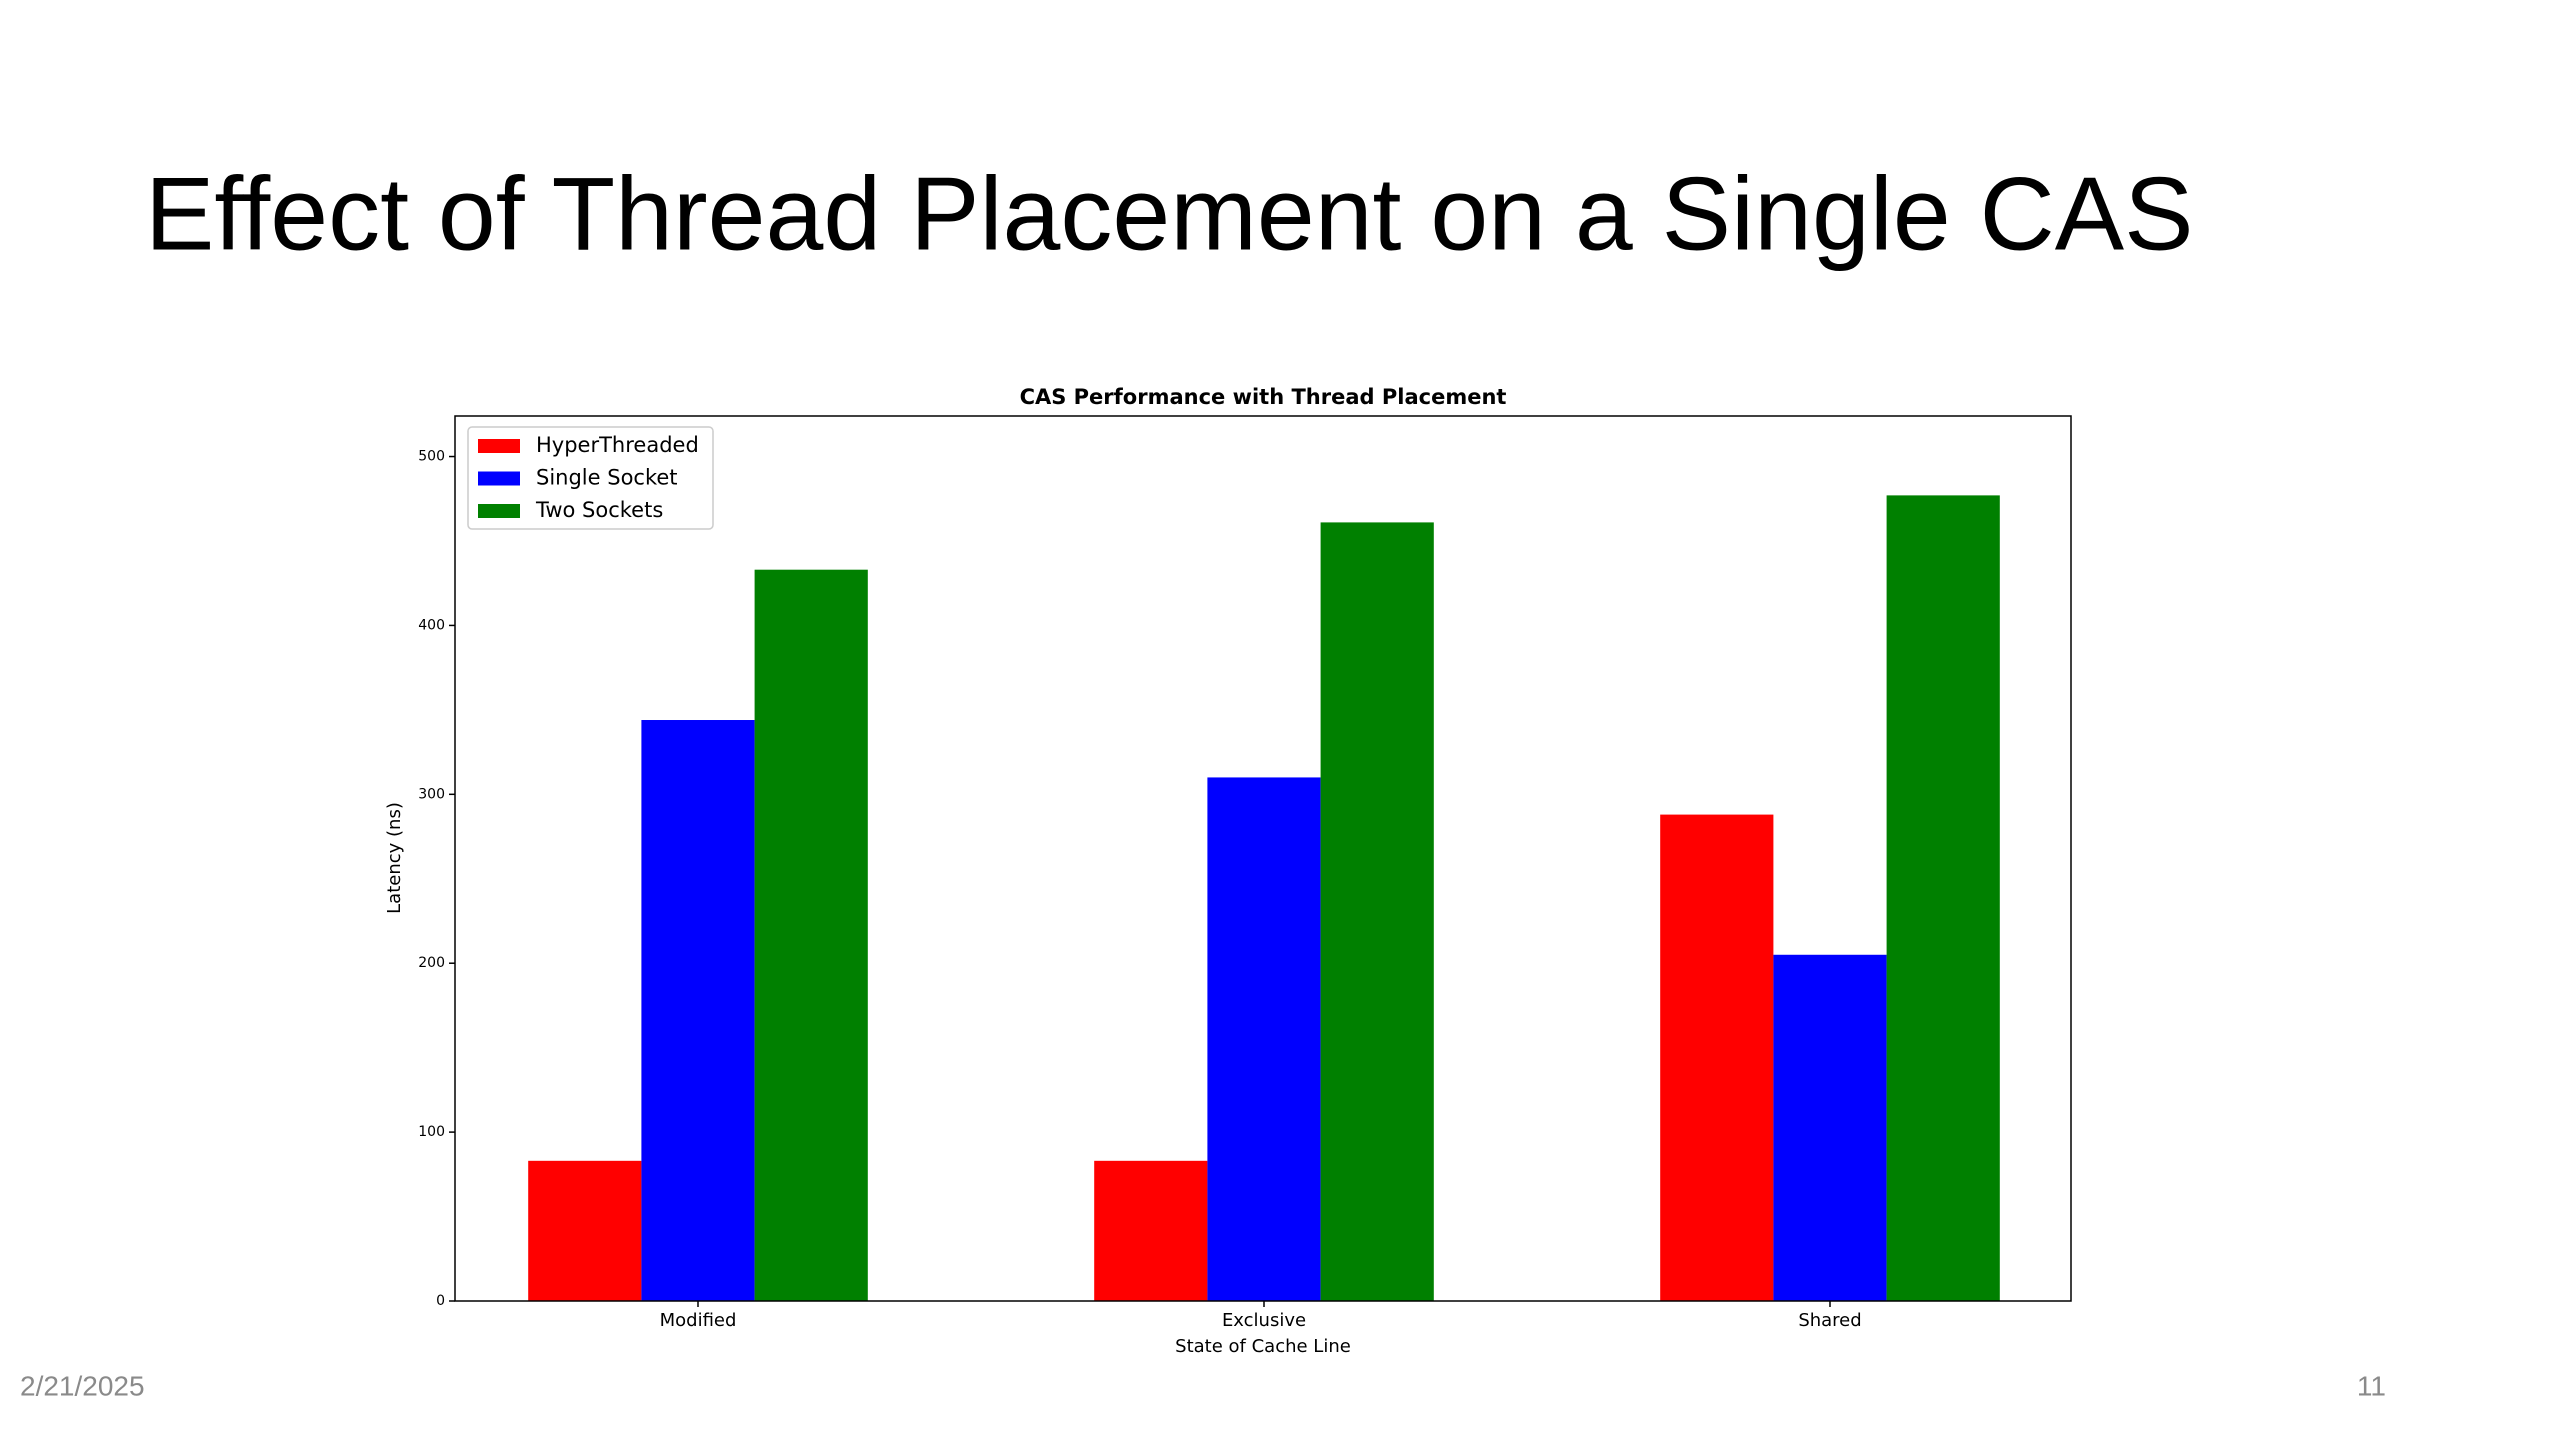 Image resolution: width=2560 pixels, height=1440 pixels. What do you see at coordinates (431, 794) in the screenshot?
I see `y-tick-label: 300` at bounding box center [431, 794].